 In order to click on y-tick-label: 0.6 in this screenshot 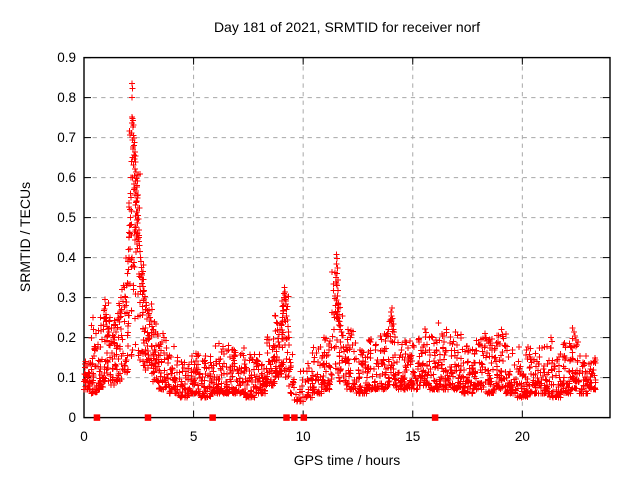, I will do `click(66, 177)`.